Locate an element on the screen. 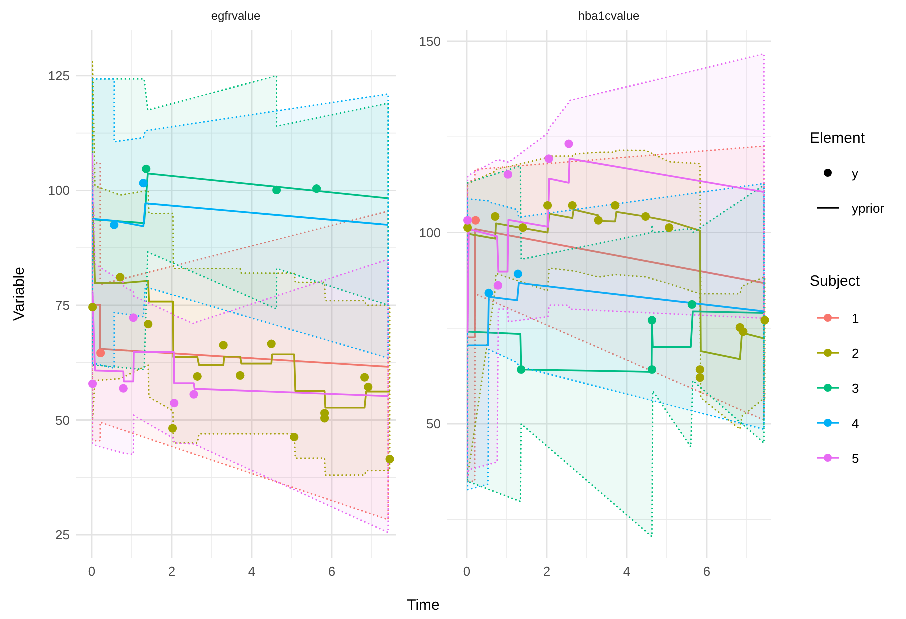 The width and height of the screenshot is (906, 619). legend-label: 5 is located at coordinates (856, 458).